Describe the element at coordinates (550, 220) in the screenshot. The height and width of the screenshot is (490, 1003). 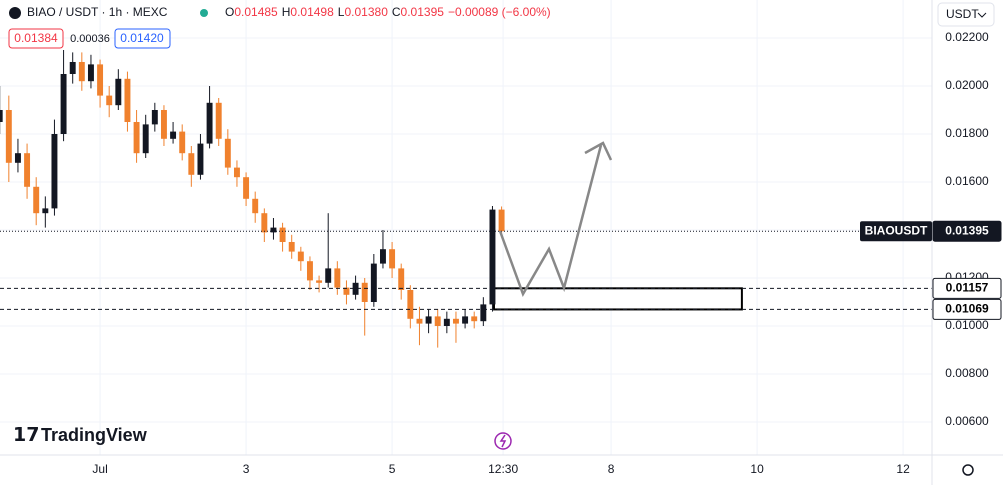
I see `projection-arrow` at that location.